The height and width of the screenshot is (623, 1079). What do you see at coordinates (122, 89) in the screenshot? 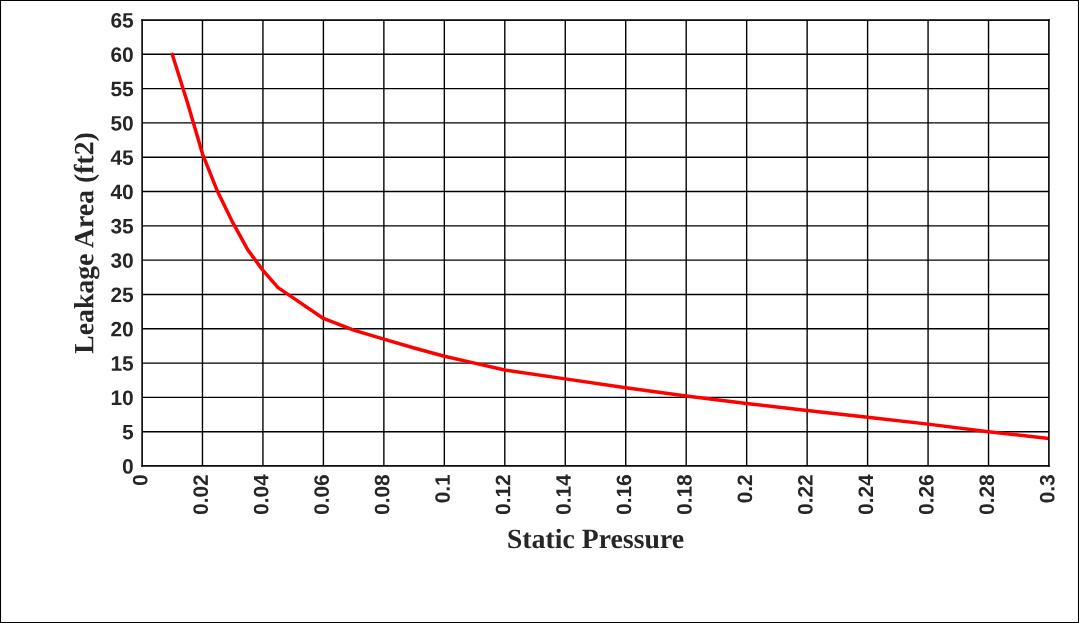
I see `y-tick-label: 55` at bounding box center [122, 89].